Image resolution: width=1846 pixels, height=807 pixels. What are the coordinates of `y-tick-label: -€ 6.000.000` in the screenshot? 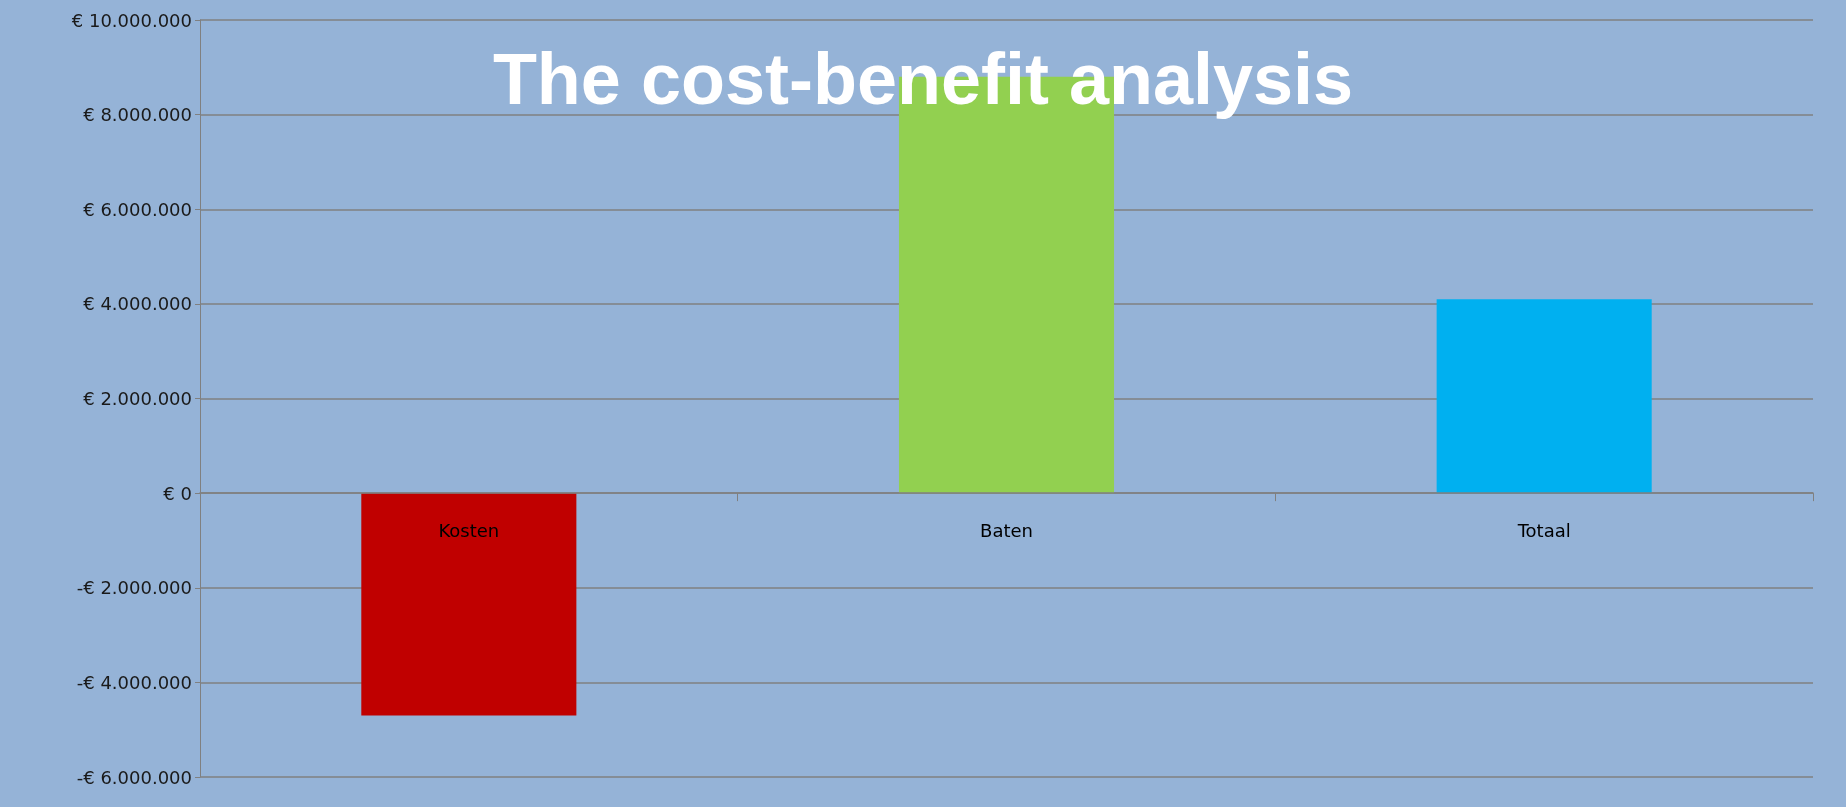 It's located at (134, 777).